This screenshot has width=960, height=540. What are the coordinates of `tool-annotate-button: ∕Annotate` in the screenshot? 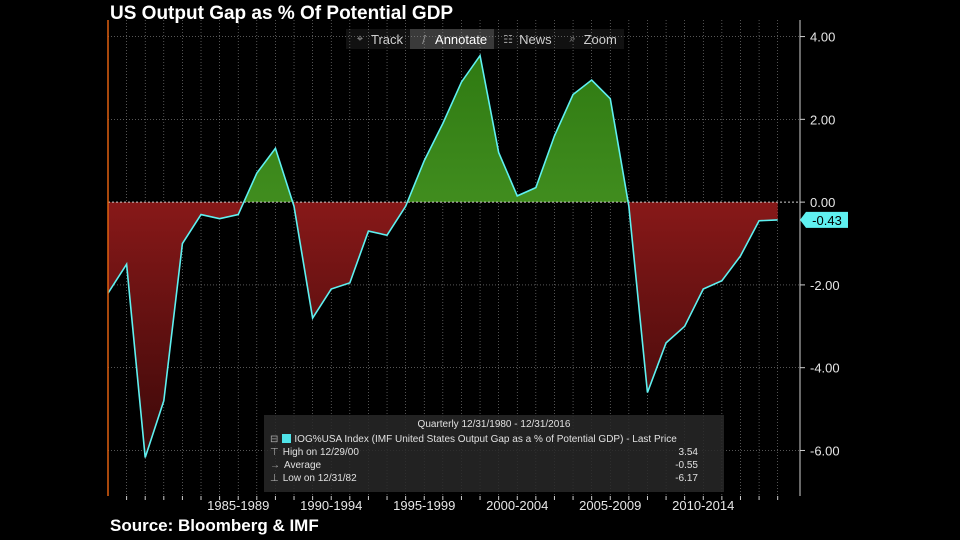 It's located at (452, 39).